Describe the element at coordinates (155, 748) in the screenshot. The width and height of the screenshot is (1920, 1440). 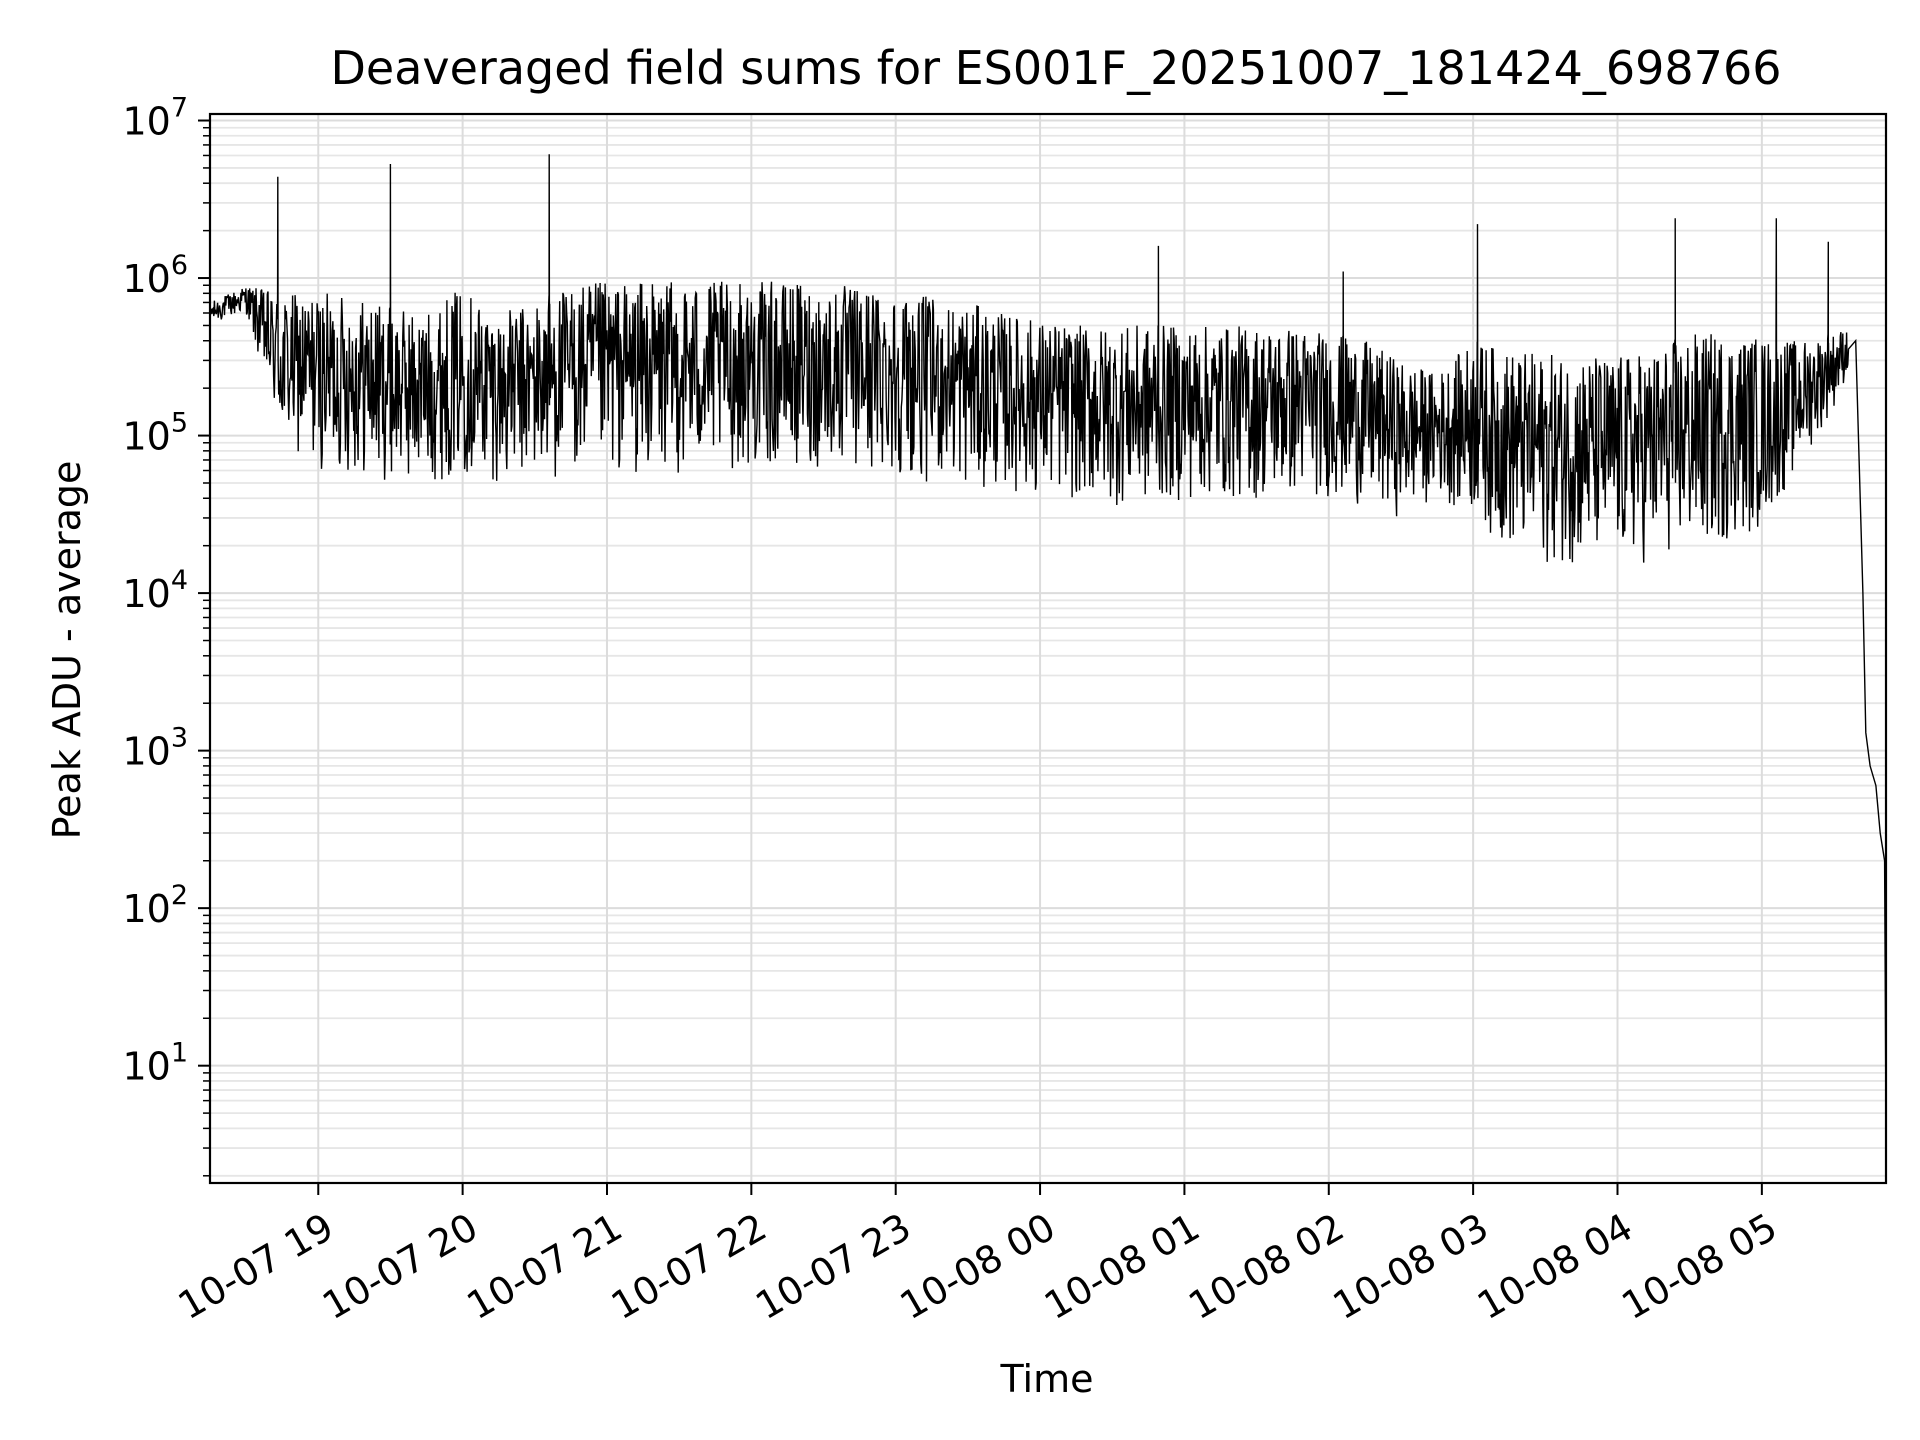
I see `y-tick-label: 10³` at that location.